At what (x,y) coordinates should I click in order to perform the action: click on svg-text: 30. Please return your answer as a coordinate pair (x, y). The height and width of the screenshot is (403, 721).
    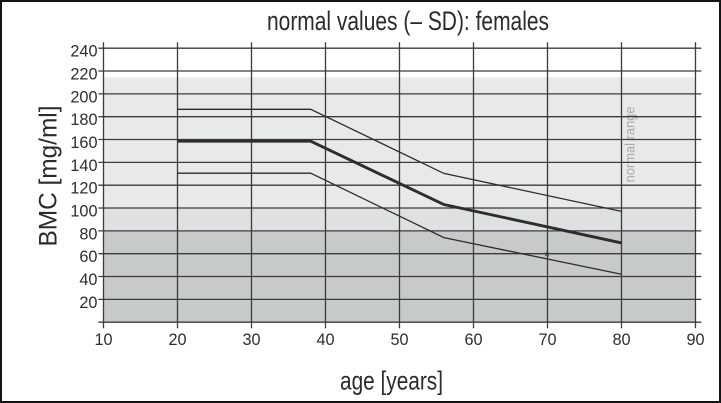
    Looking at the image, I should click on (251, 340).